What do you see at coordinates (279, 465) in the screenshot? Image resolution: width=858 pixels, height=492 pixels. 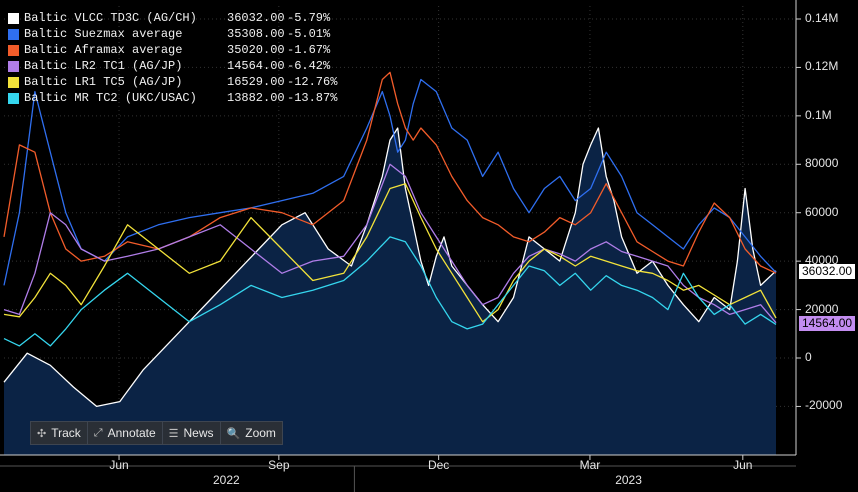 I see `x-tick-label: Sep` at bounding box center [279, 465].